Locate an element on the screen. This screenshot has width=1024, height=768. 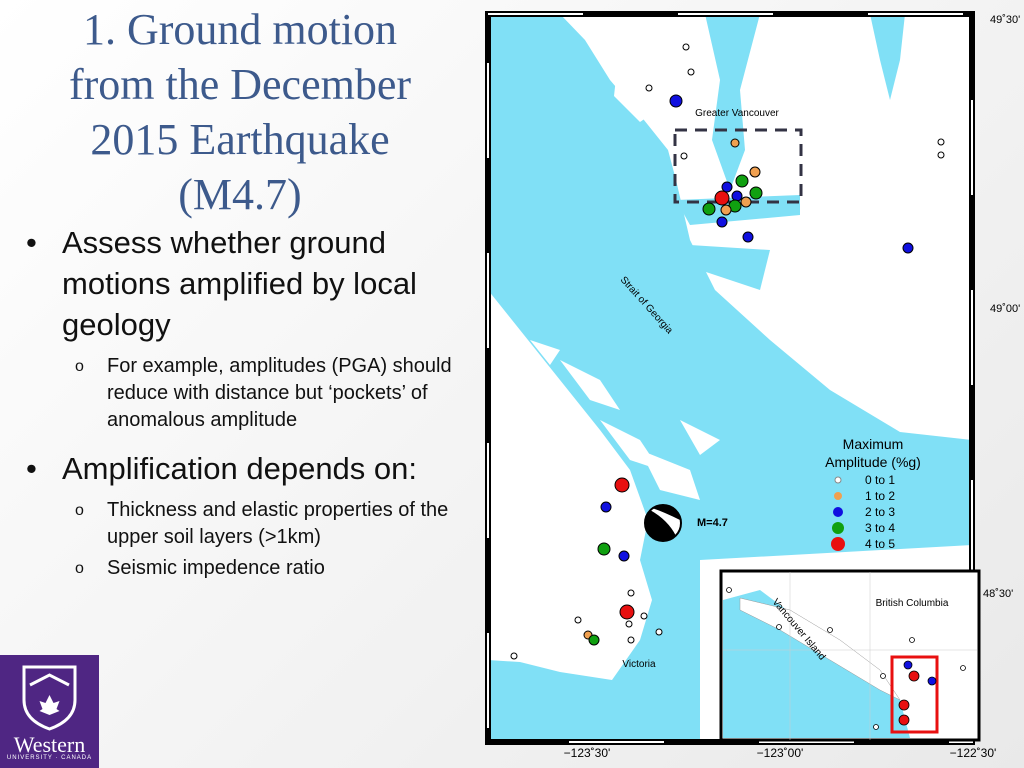
lat-label: 48˚30' is located at coordinates (998, 594).